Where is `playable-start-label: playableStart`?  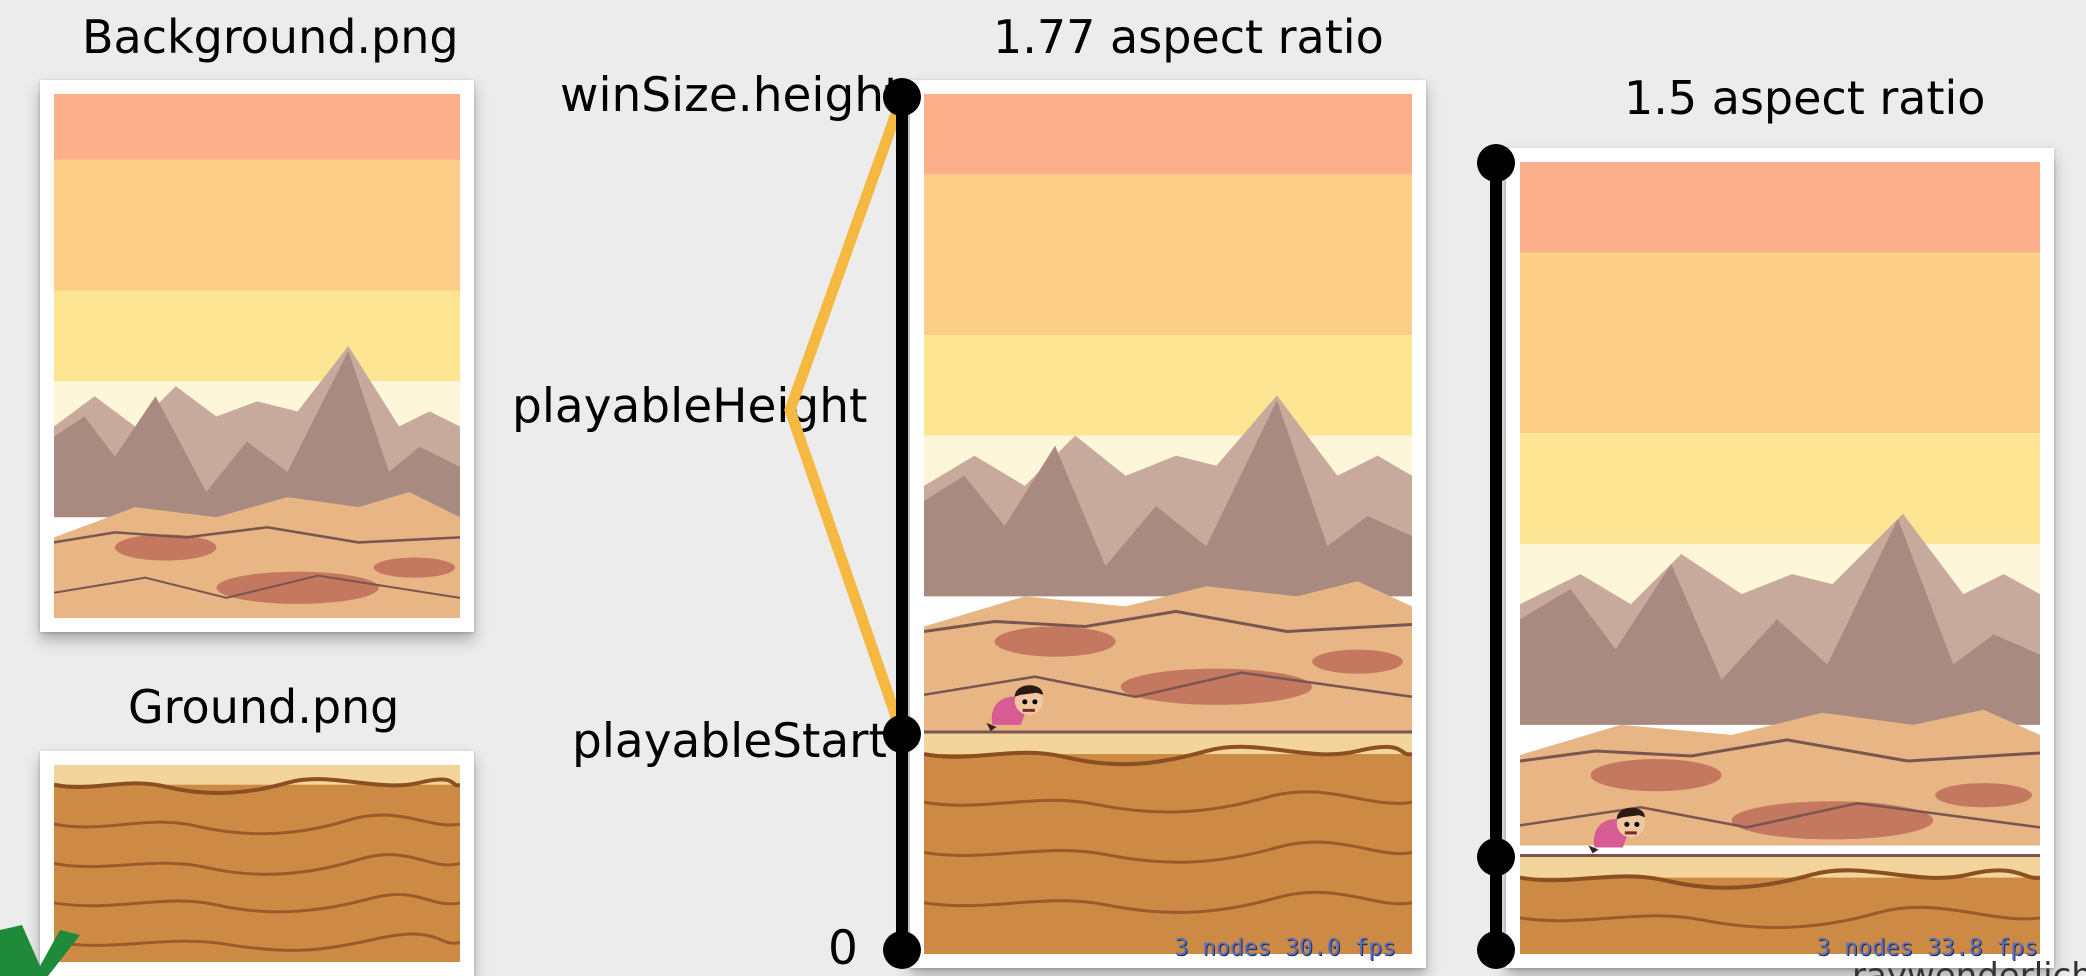
playable-start-label: playableStart is located at coordinates (729, 741).